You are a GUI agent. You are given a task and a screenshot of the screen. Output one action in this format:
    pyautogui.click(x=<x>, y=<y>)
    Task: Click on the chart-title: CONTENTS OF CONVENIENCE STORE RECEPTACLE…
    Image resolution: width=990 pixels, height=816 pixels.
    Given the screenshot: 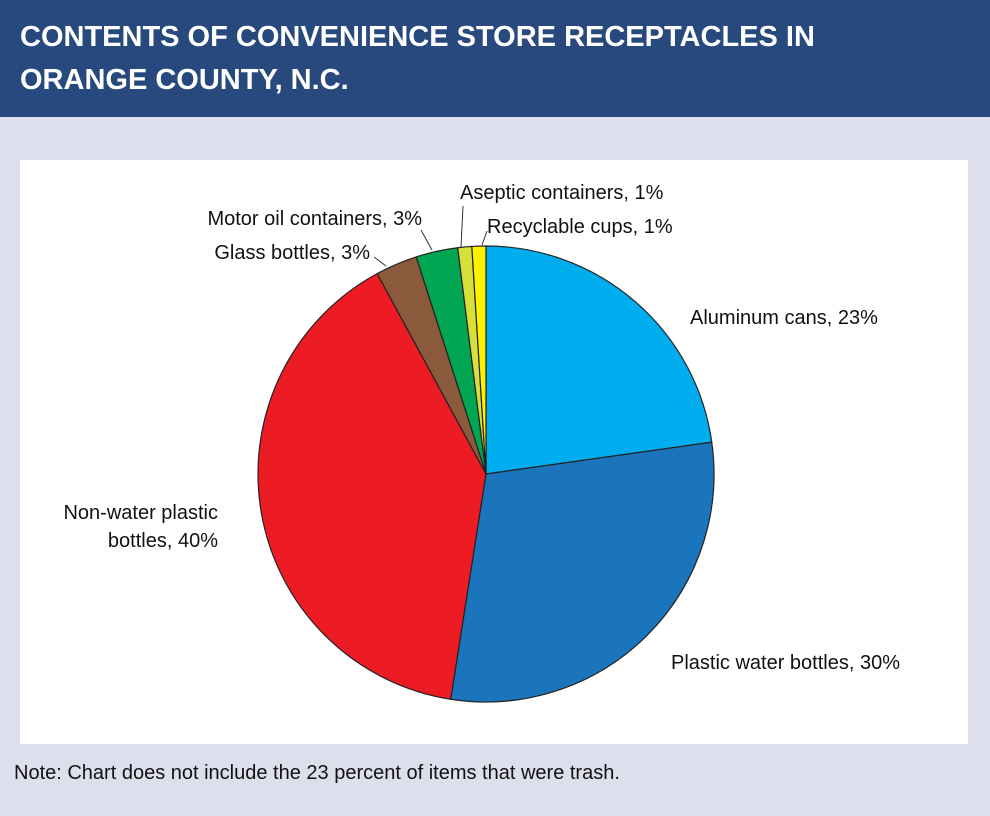 What is the action you would take?
    pyautogui.click(x=417, y=58)
    